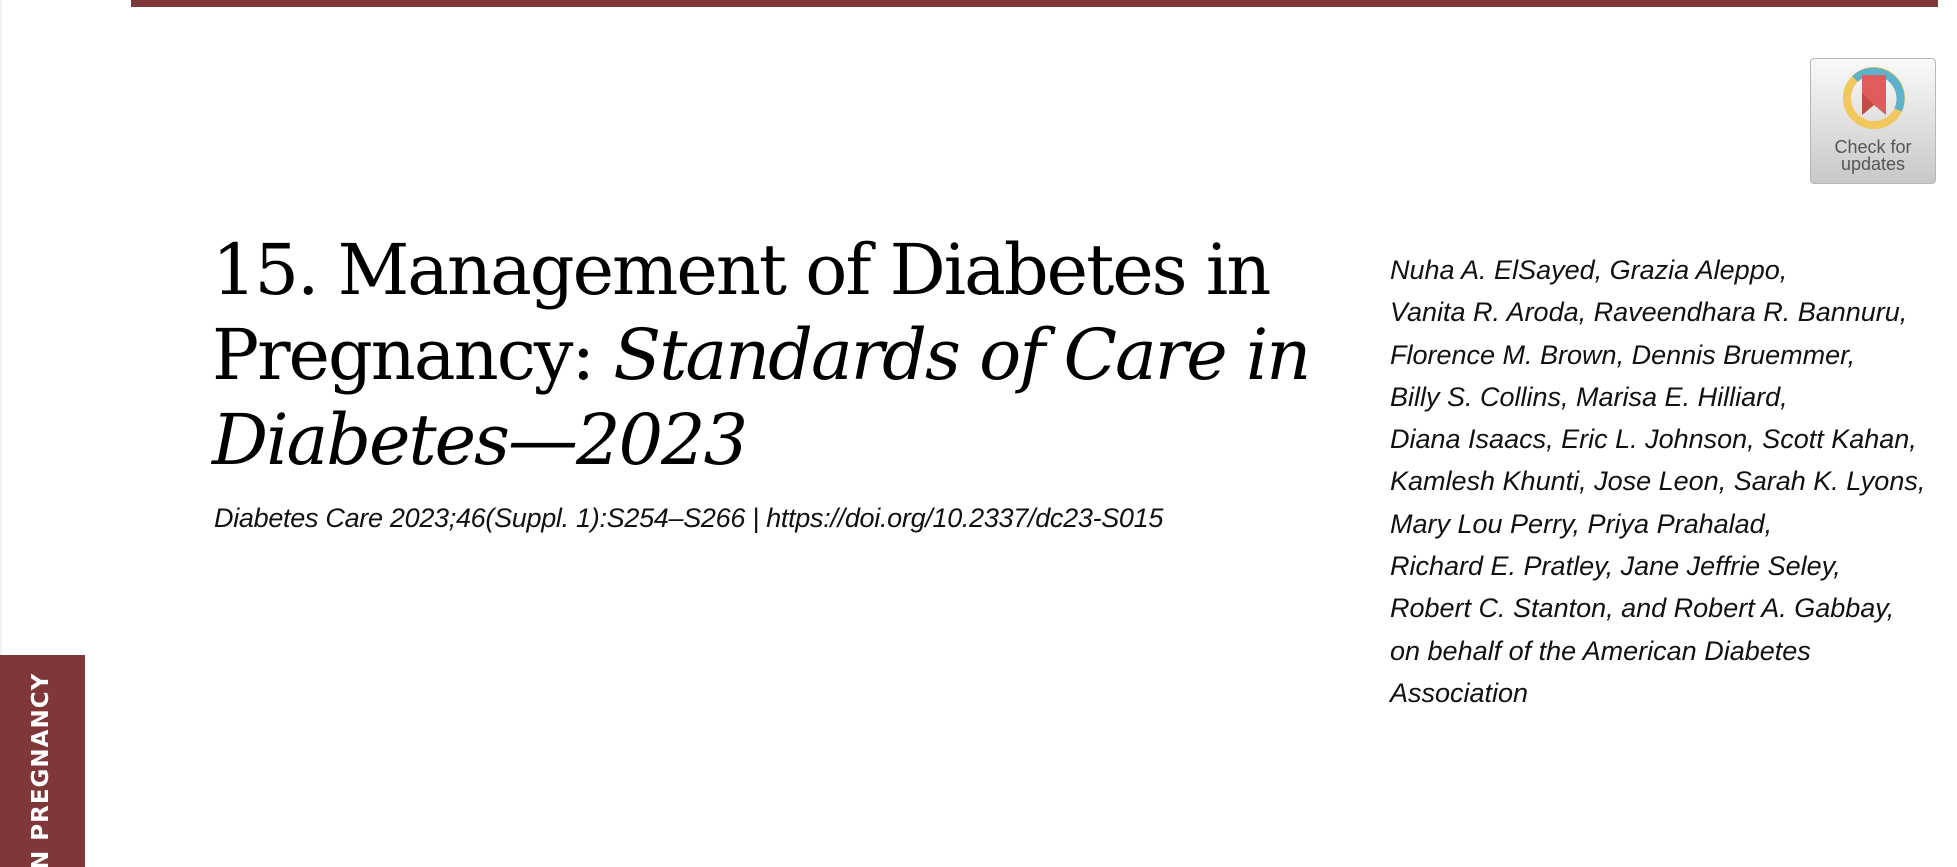  What do you see at coordinates (761, 397) in the screenshot?
I see `title-italic: Standards of Care in Diabetes—2023` at bounding box center [761, 397].